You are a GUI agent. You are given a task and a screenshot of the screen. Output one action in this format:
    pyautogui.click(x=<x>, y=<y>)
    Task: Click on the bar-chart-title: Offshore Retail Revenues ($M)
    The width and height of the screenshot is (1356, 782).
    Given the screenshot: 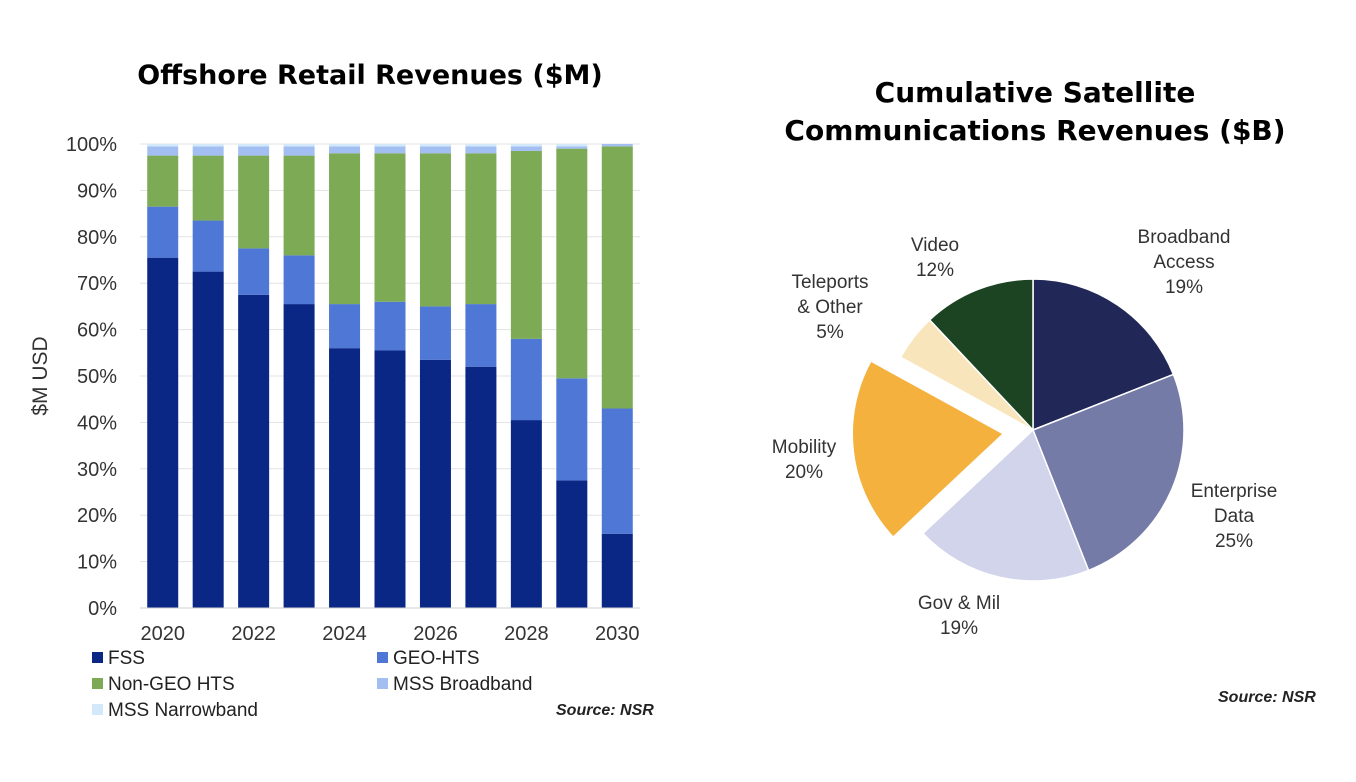 What is the action you would take?
    pyautogui.click(x=370, y=75)
    